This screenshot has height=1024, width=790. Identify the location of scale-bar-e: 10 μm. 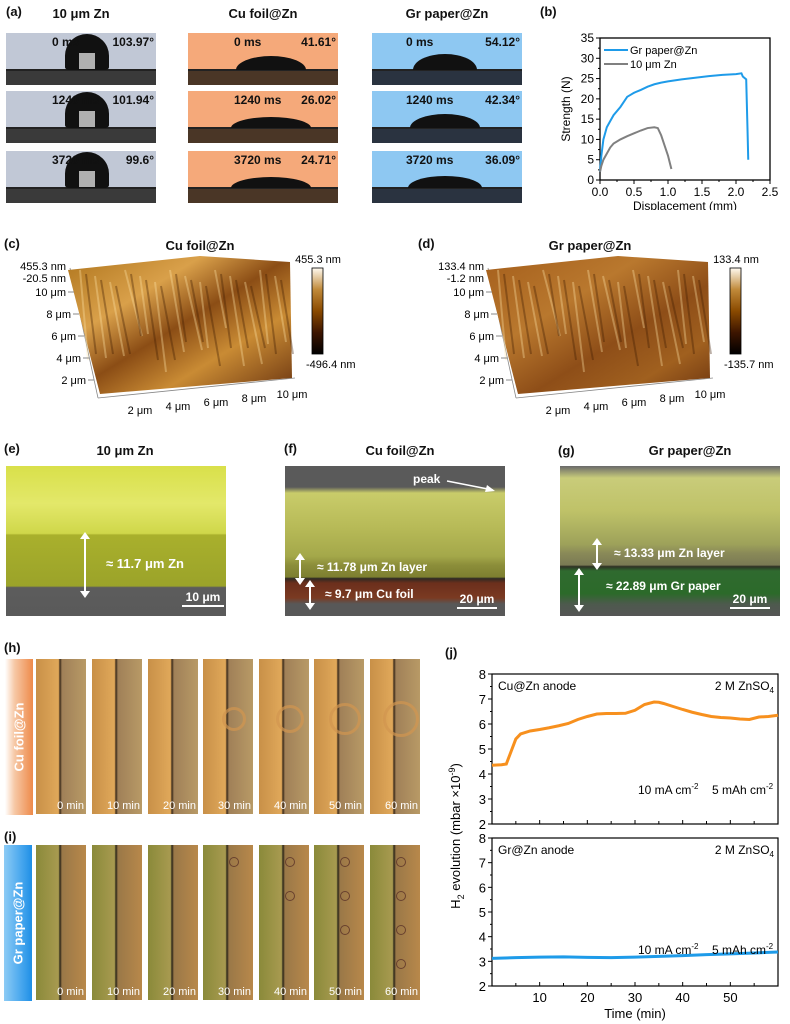
(203, 598).